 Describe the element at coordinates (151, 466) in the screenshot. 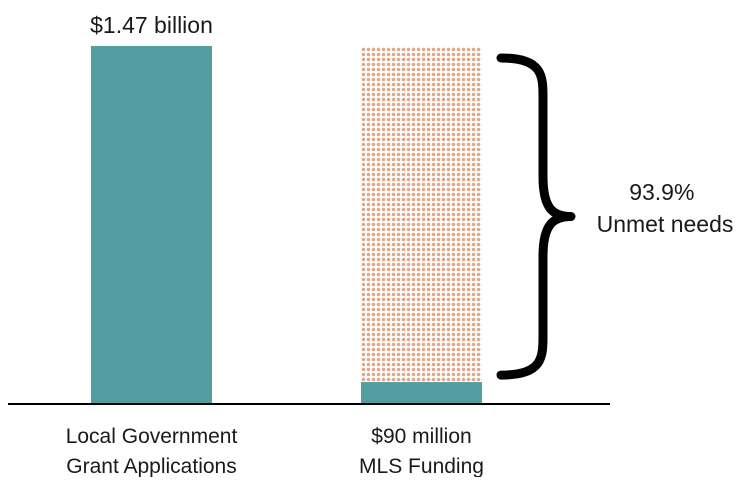

I see `category-label-0-line-1: Grant Applications` at that location.